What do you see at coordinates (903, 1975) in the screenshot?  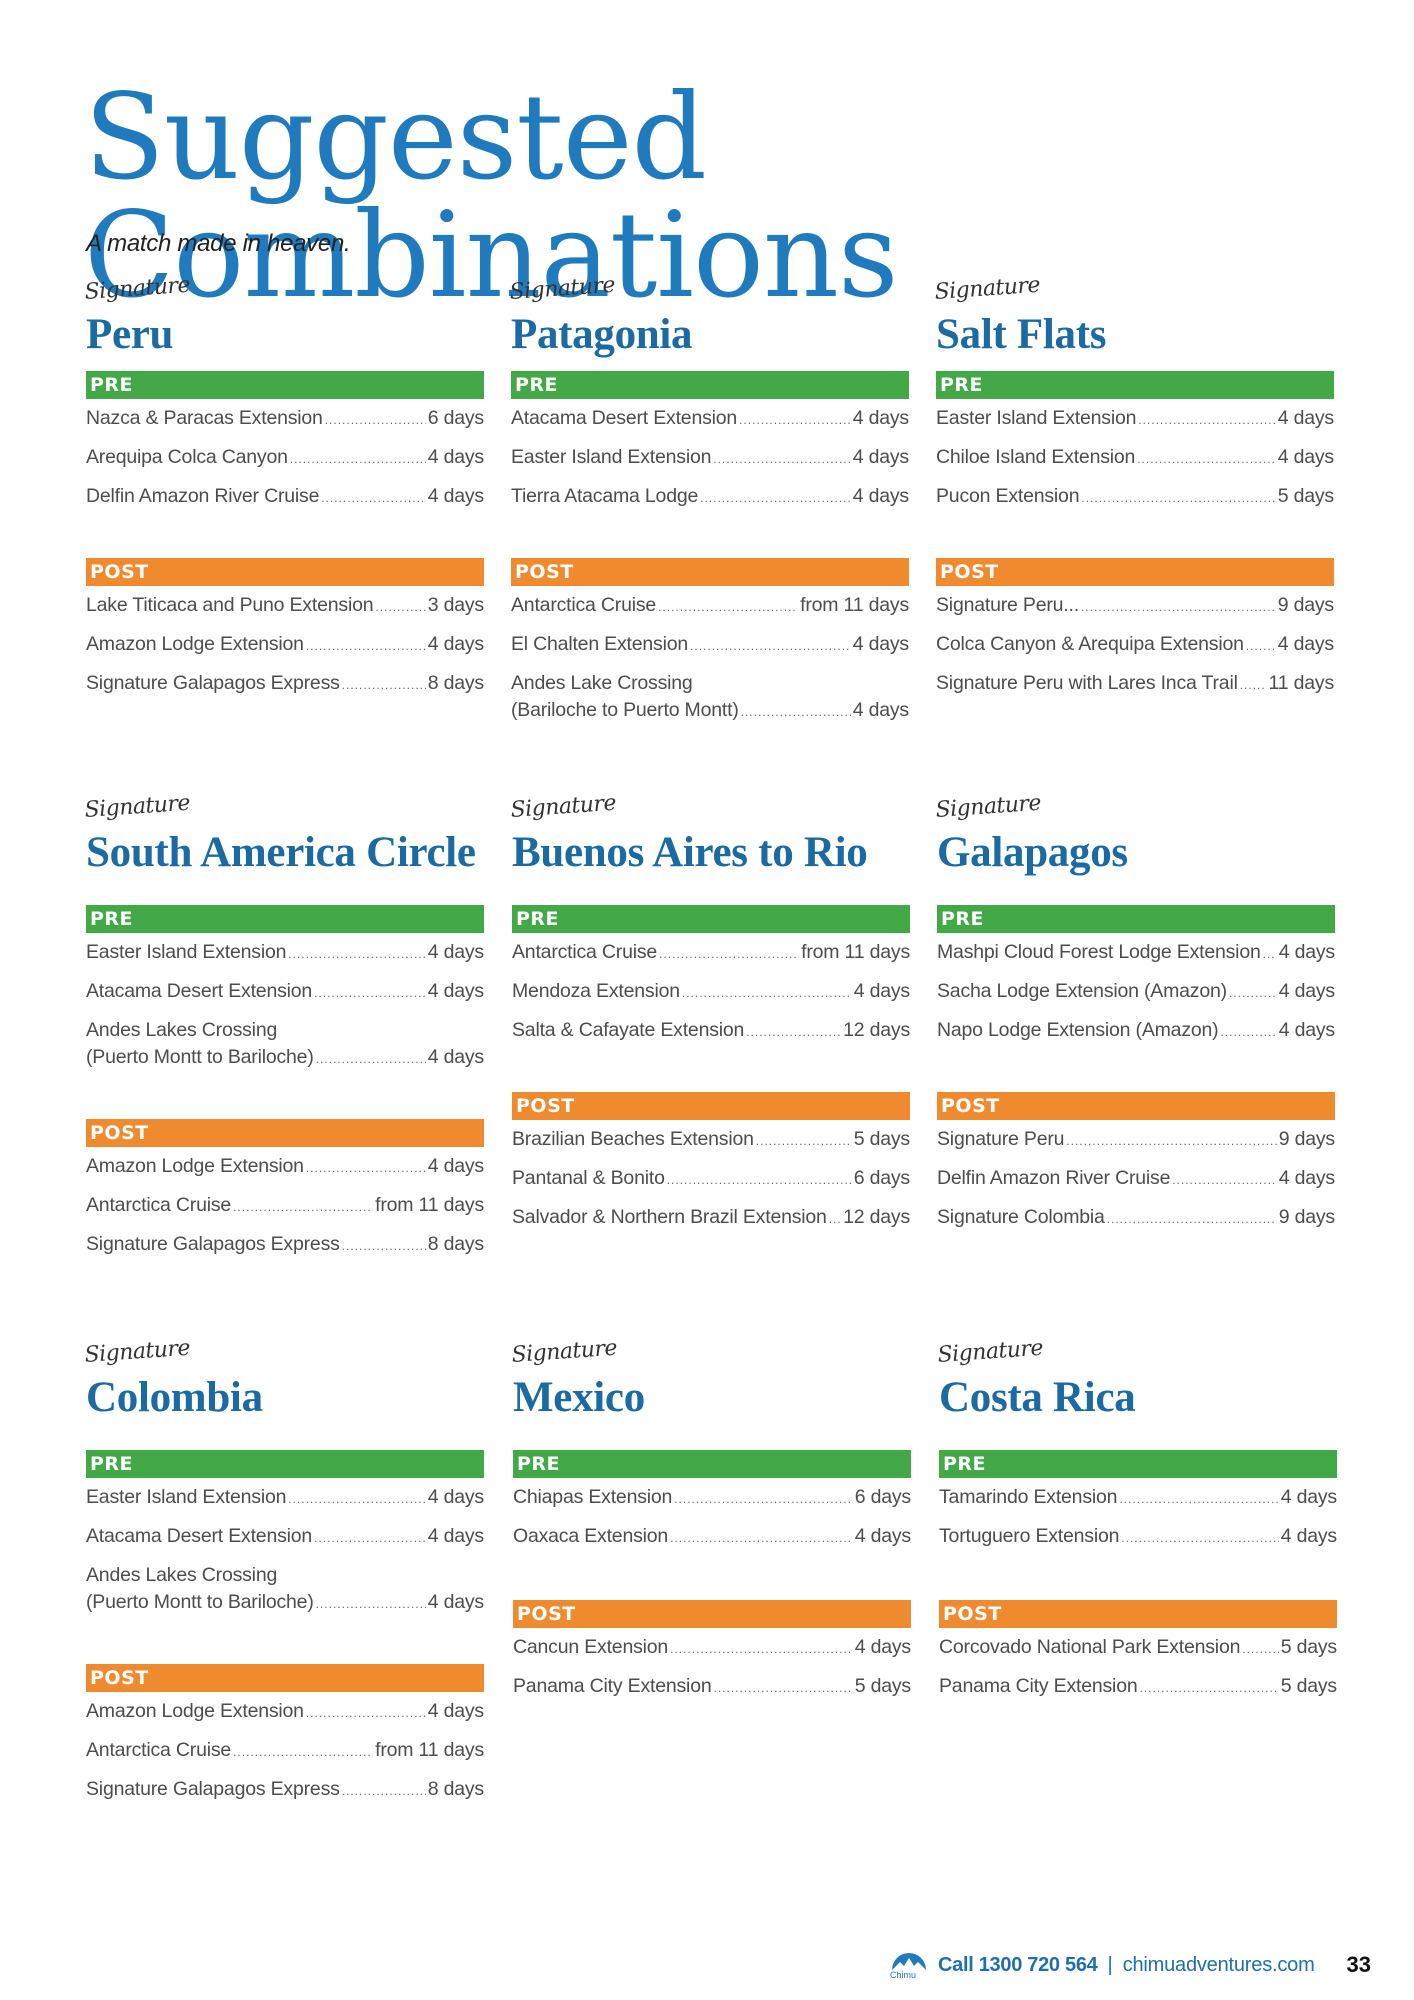 I see `logo-text: Chimu` at bounding box center [903, 1975].